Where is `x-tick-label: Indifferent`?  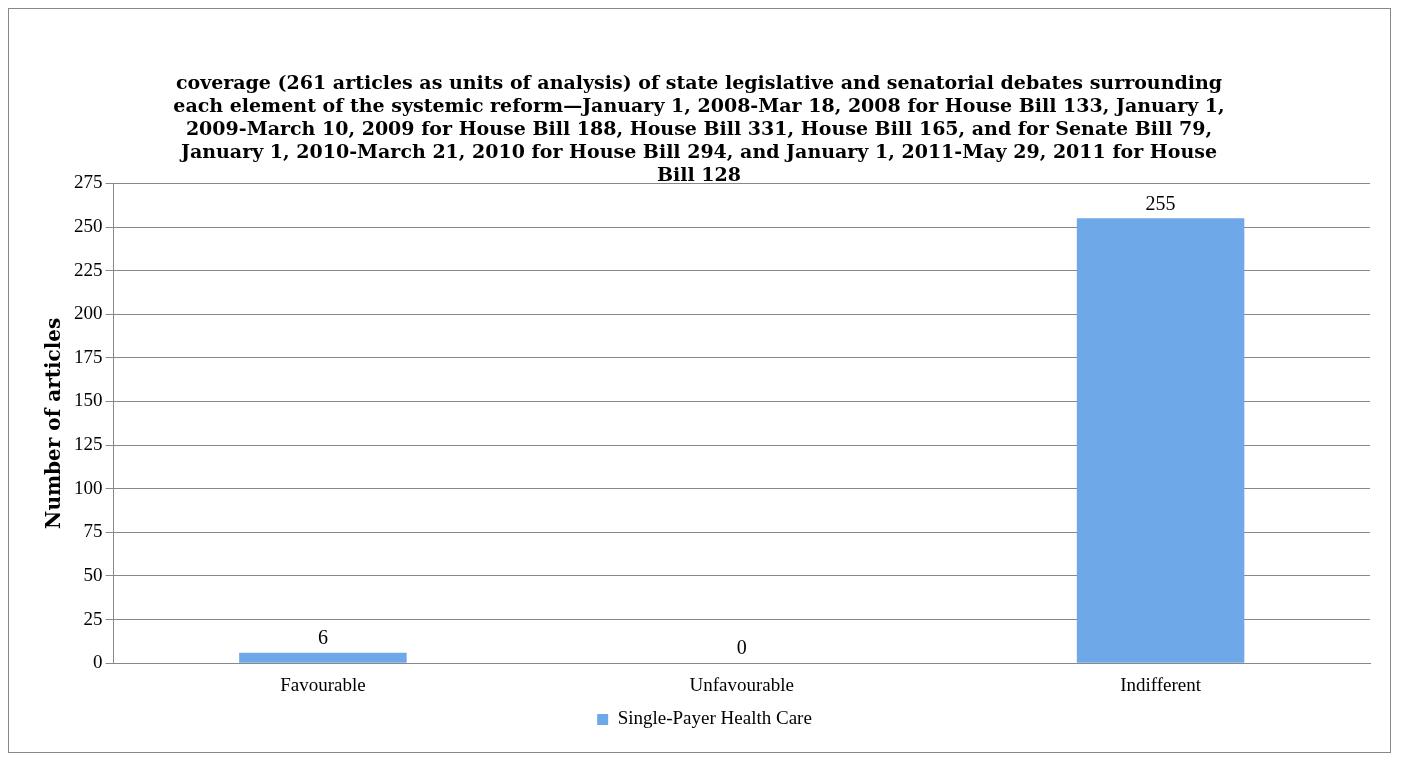 x-tick-label: Indifferent is located at coordinates (1161, 684).